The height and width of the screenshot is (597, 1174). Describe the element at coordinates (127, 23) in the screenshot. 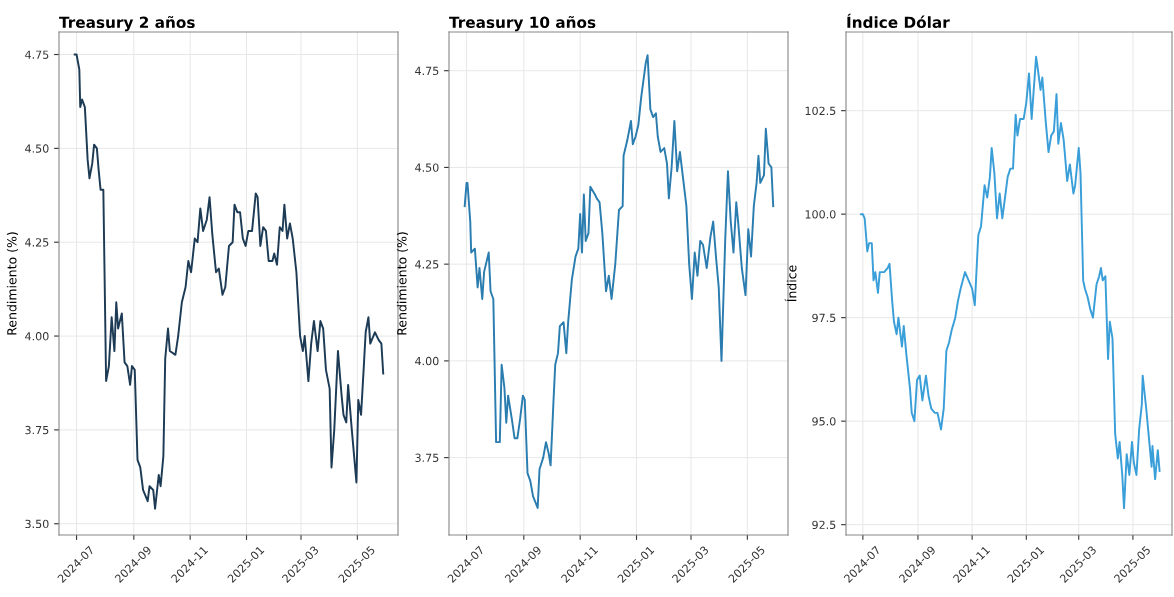

I see `chart-title: Treasury 2 años` at that location.